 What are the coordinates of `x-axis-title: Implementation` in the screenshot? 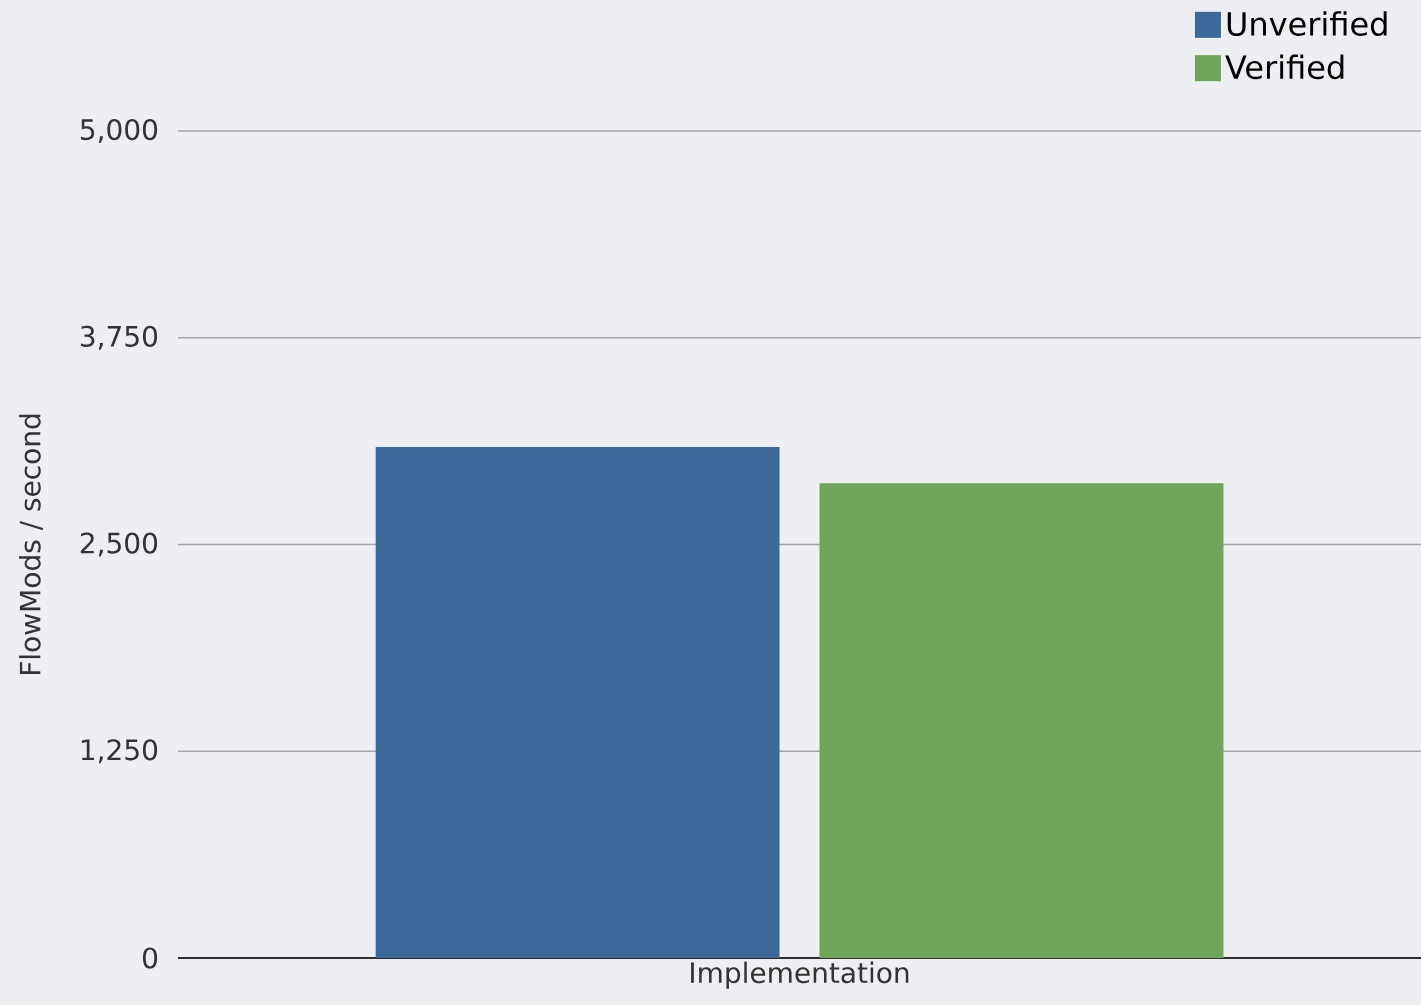 It's located at (800, 975).